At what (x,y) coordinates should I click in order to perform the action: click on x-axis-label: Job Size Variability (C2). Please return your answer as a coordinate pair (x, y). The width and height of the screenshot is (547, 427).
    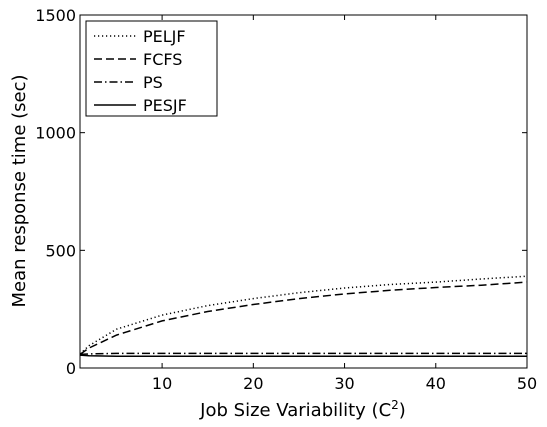
    Looking at the image, I should click on (302, 409).